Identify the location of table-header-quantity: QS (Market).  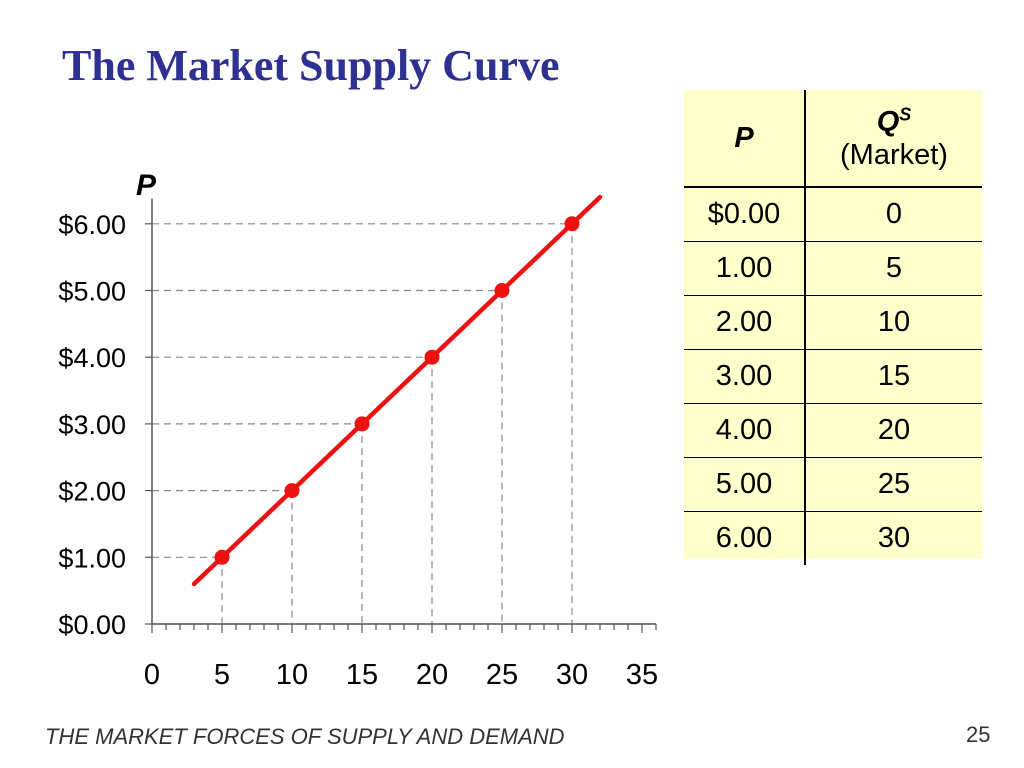
(893, 139).